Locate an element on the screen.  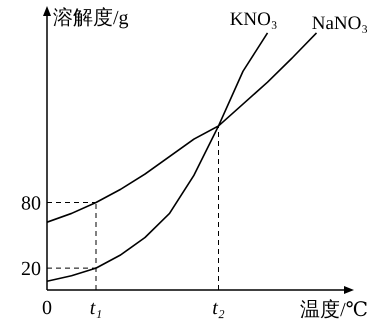
x-axis-title: 温度/℃ is located at coordinates (334, 310).